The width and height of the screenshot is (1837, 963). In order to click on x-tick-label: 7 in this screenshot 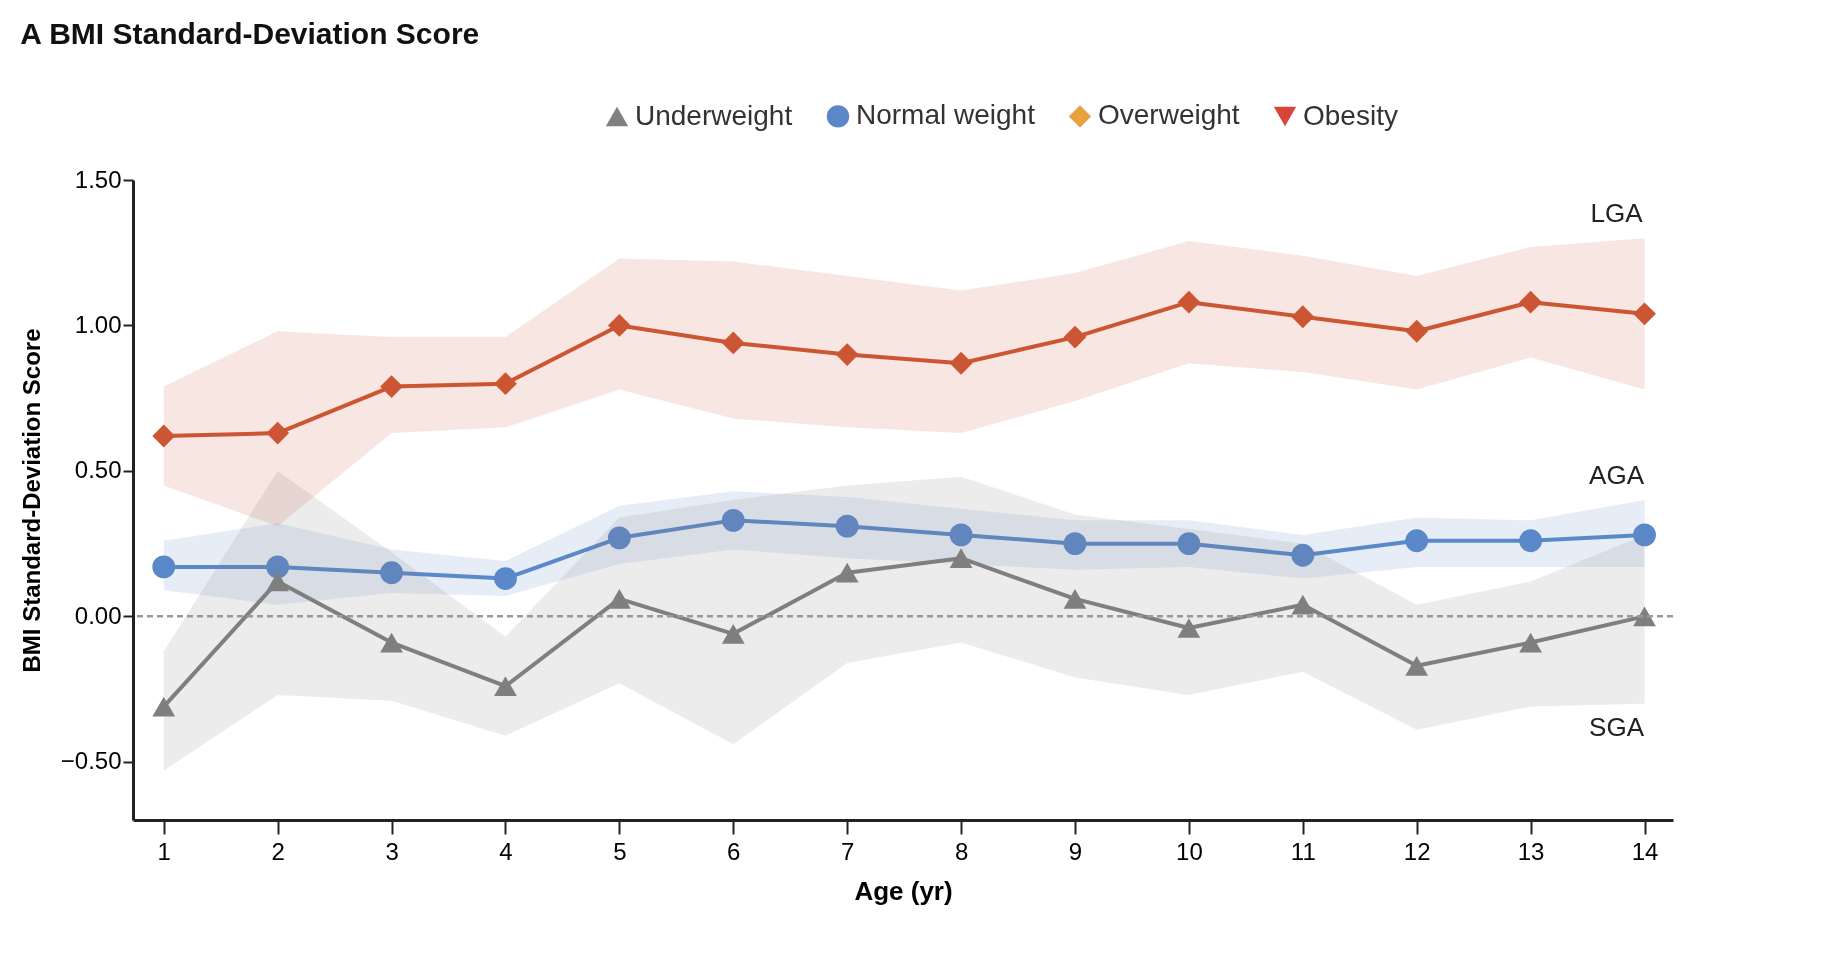, I will do `click(848, 851)`.